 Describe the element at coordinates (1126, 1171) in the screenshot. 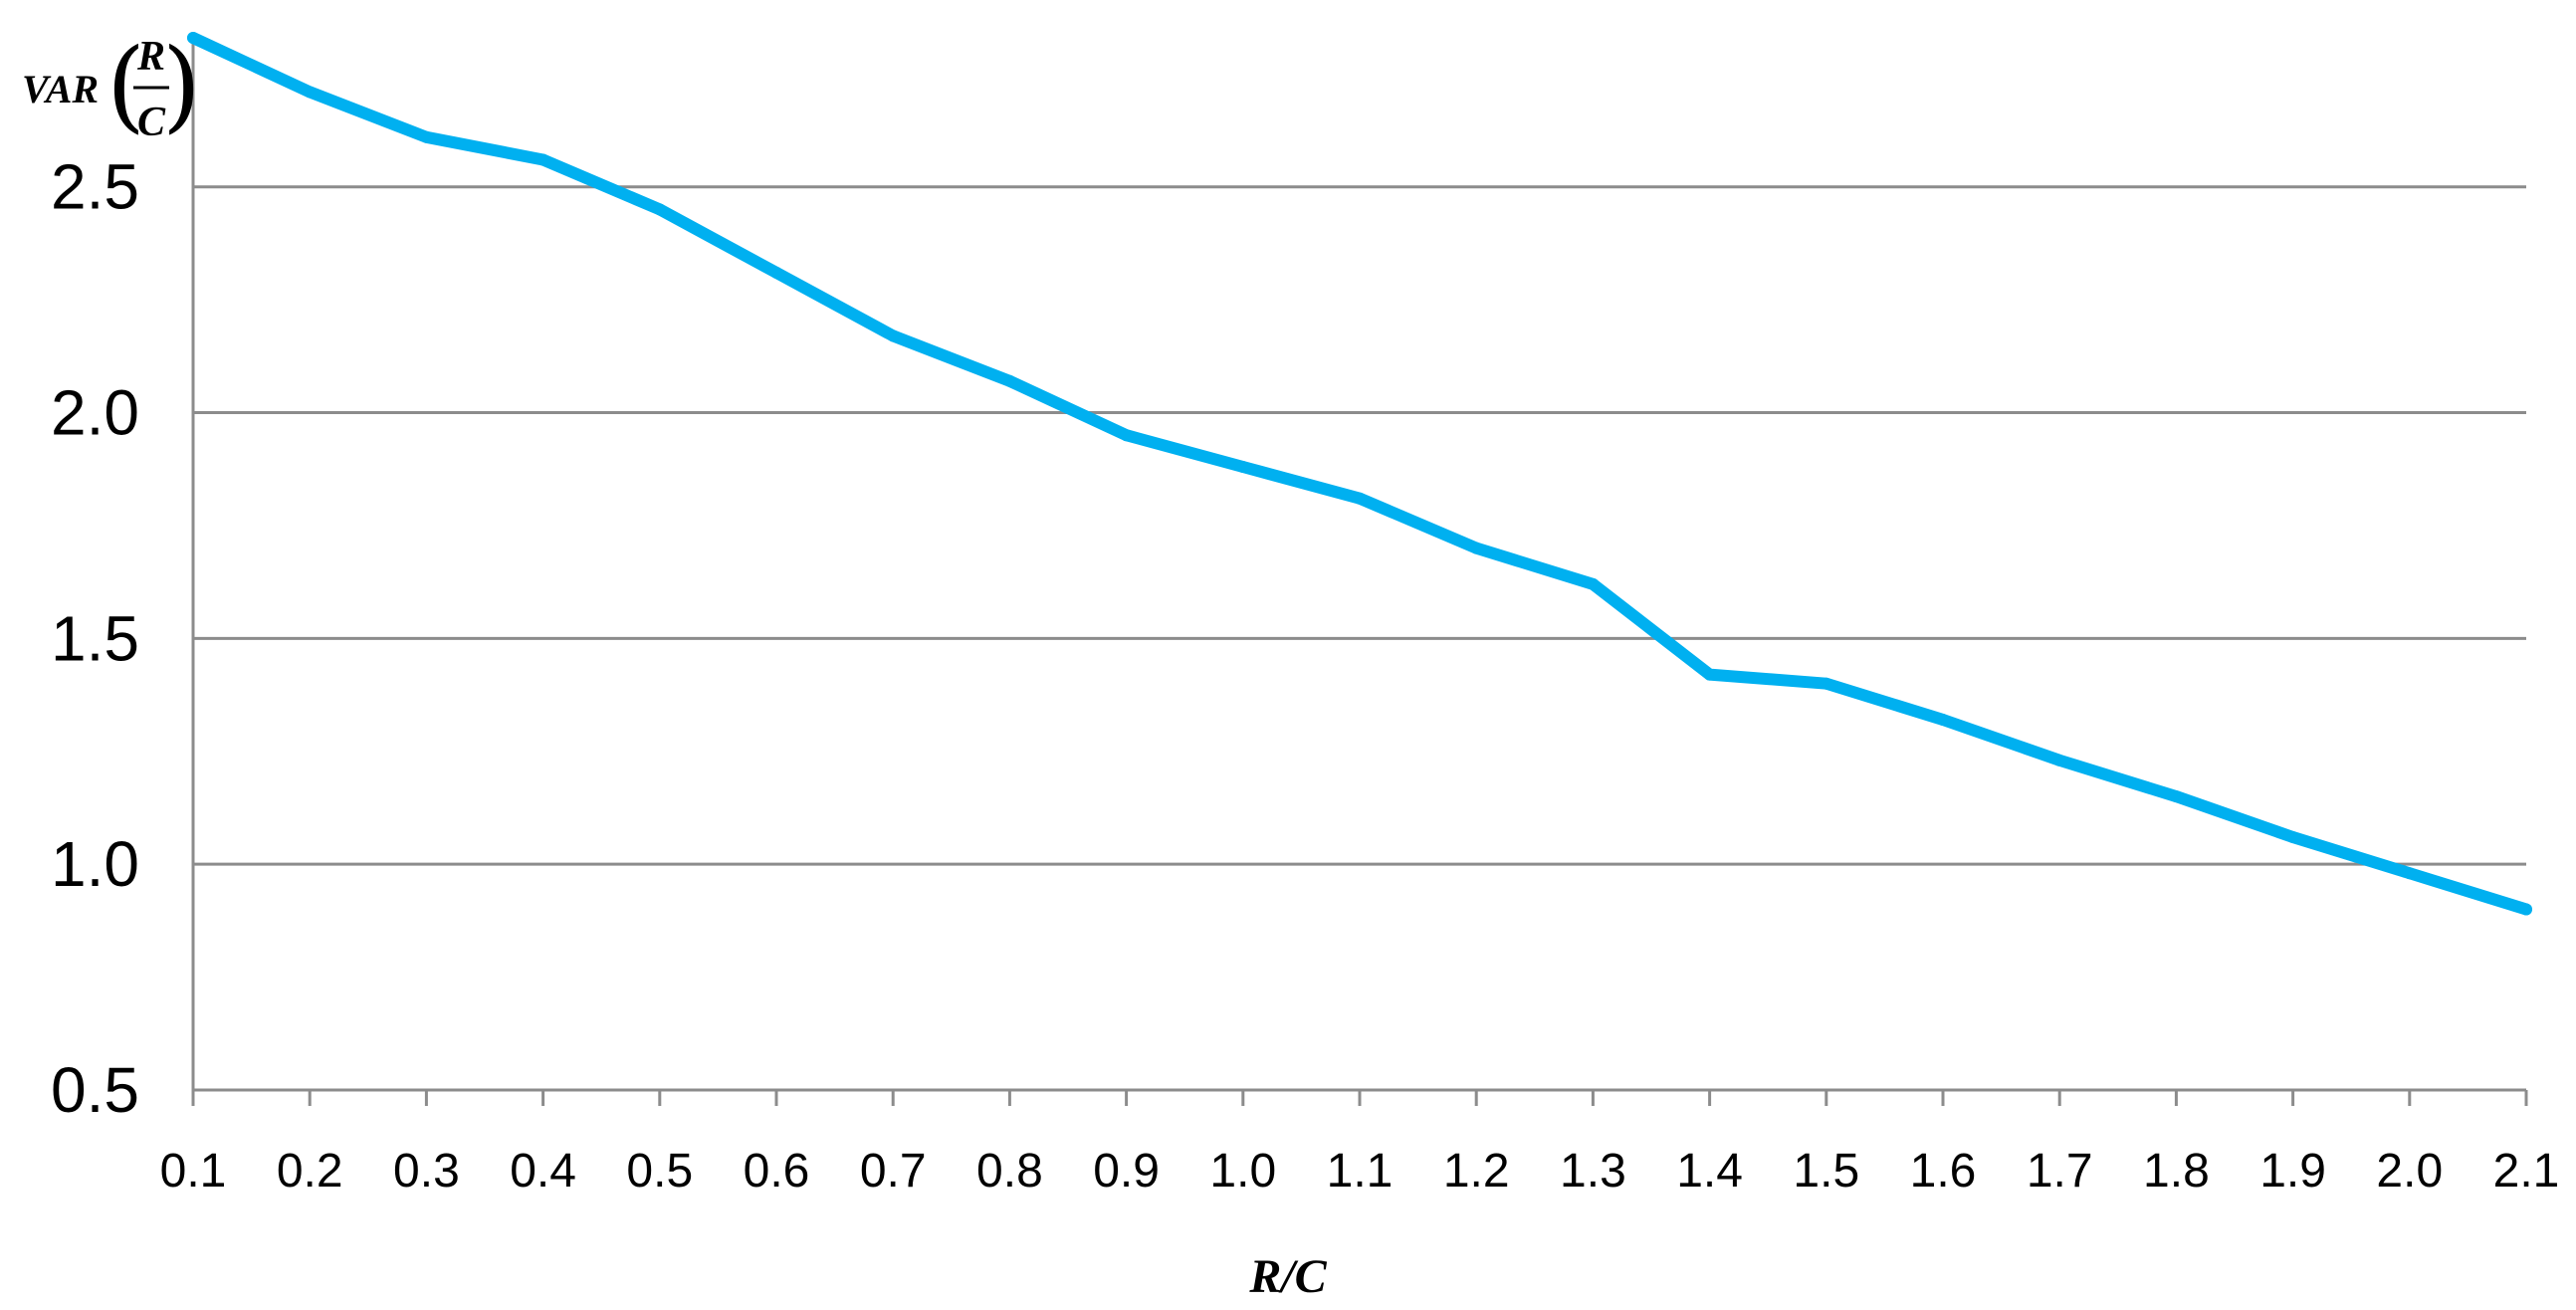

I see `x-tick-label: 0.9` at that location.